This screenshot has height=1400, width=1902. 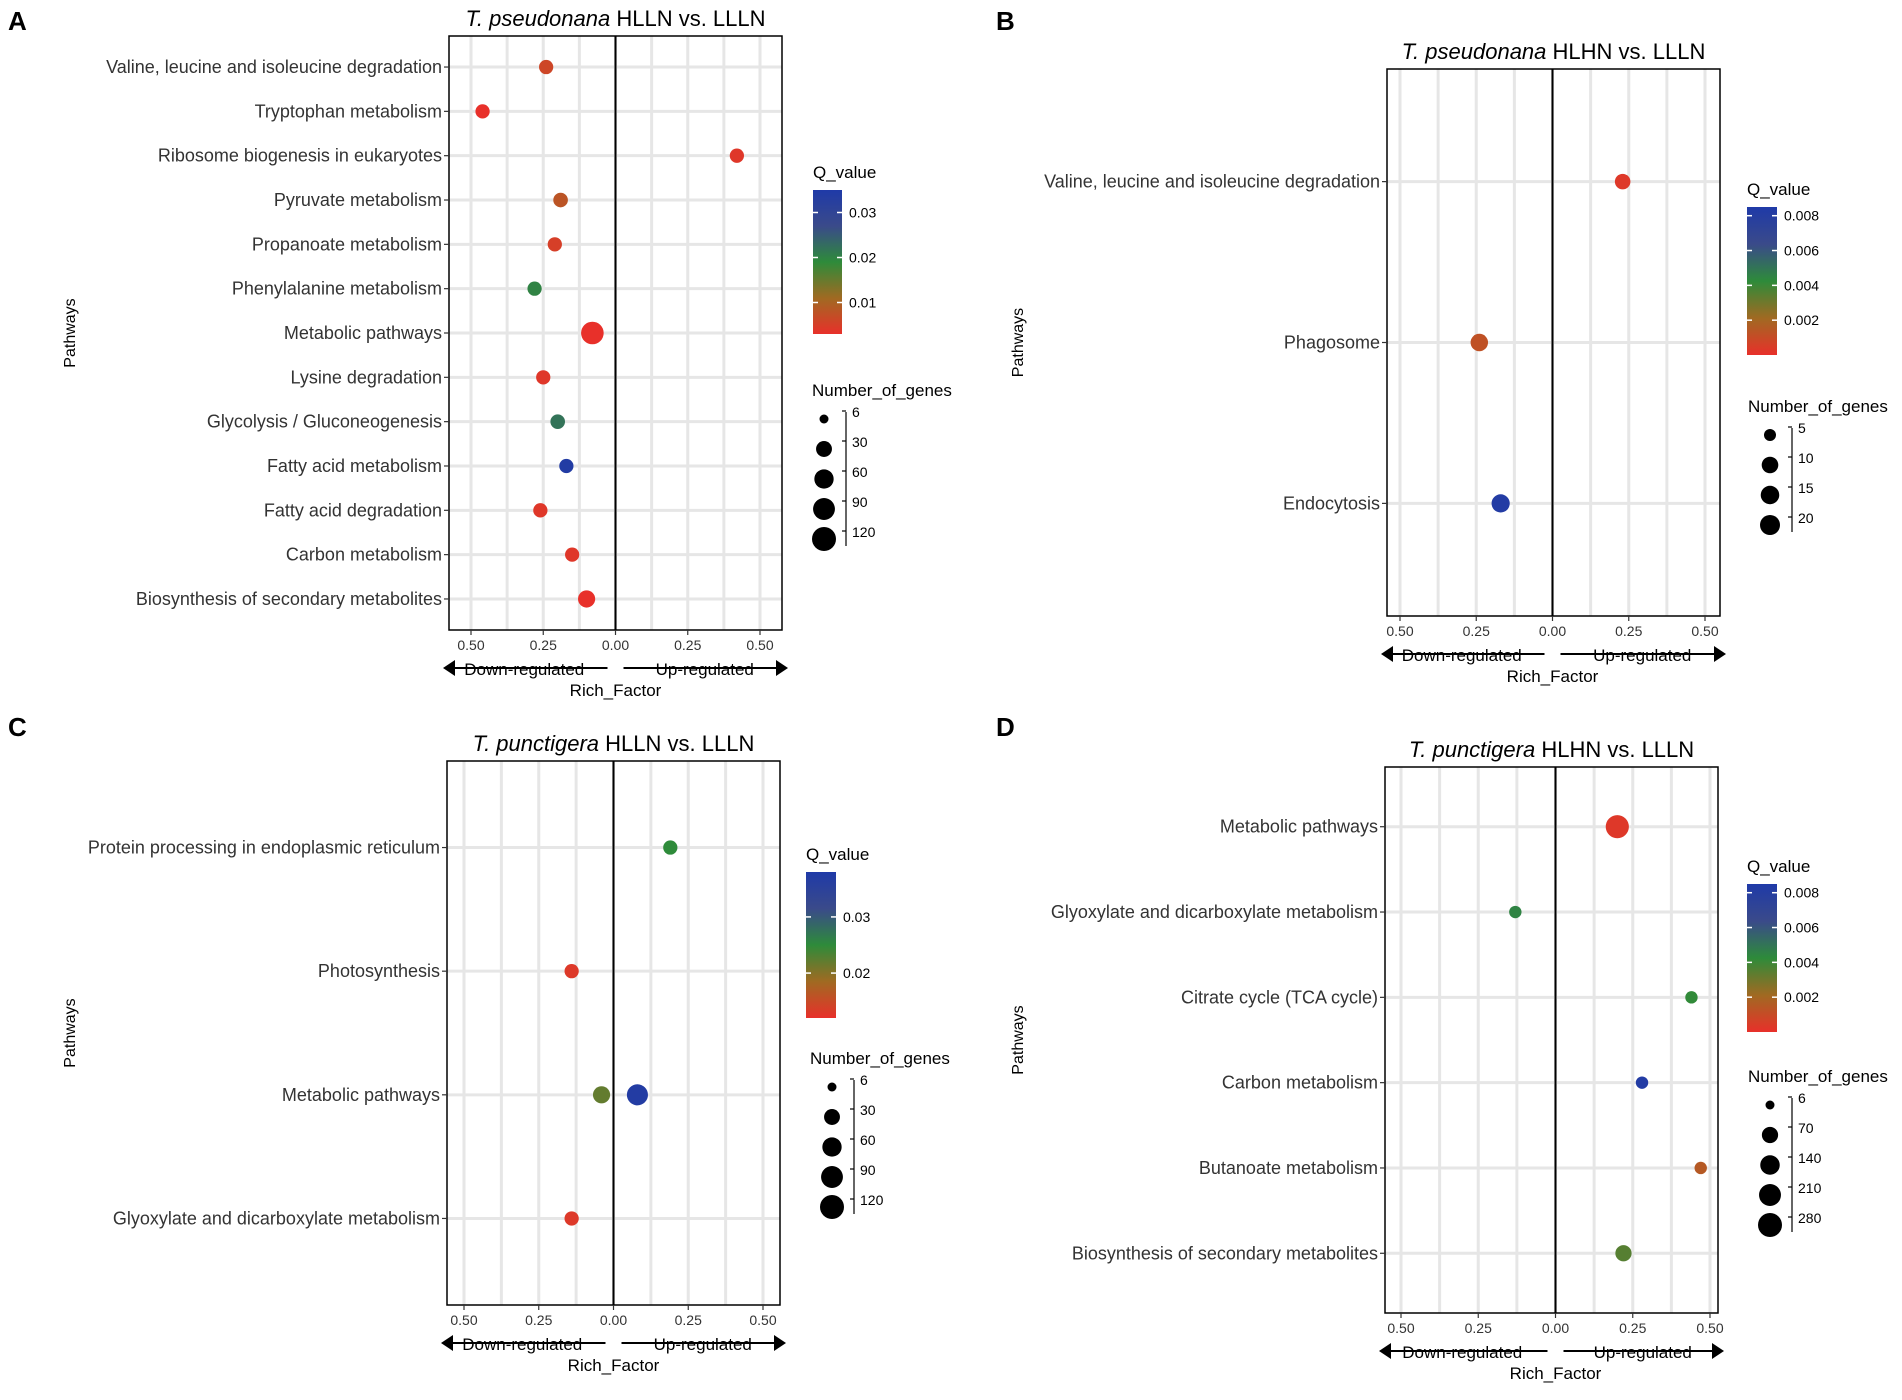 What do you see at coordinates (379, 971) in the screenshot?
I see `y-tick-label: Photosynthesis` at bounding box center [379, 971].